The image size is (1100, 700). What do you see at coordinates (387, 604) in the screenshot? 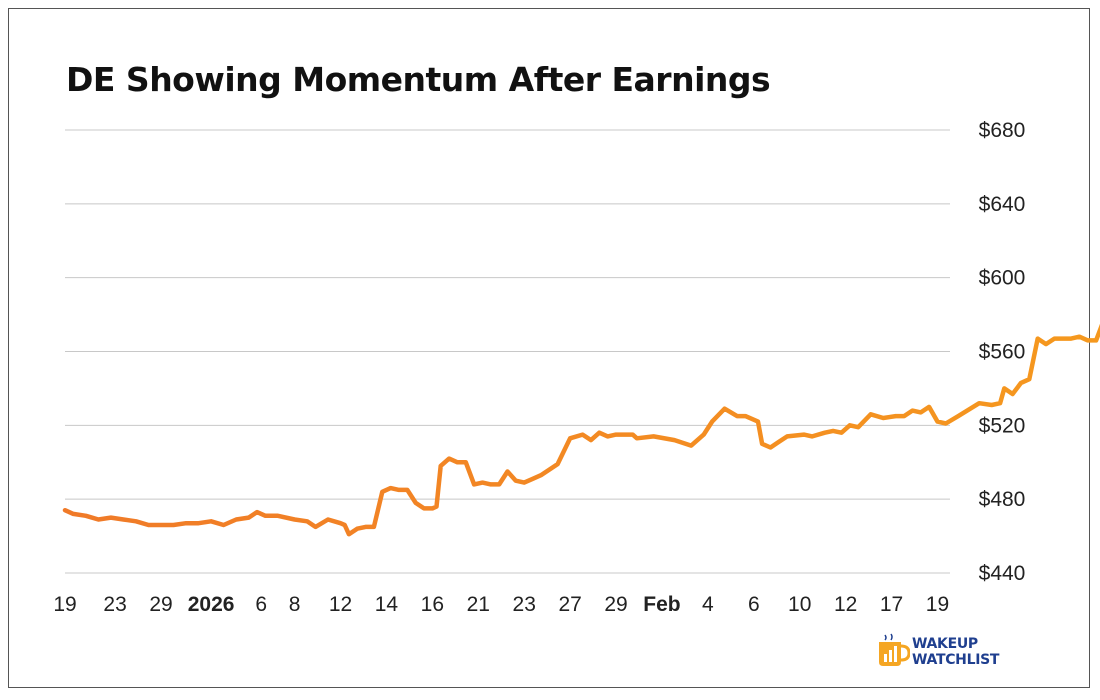
I see `x-tick-label: 14` at bounding box center [387, 604].